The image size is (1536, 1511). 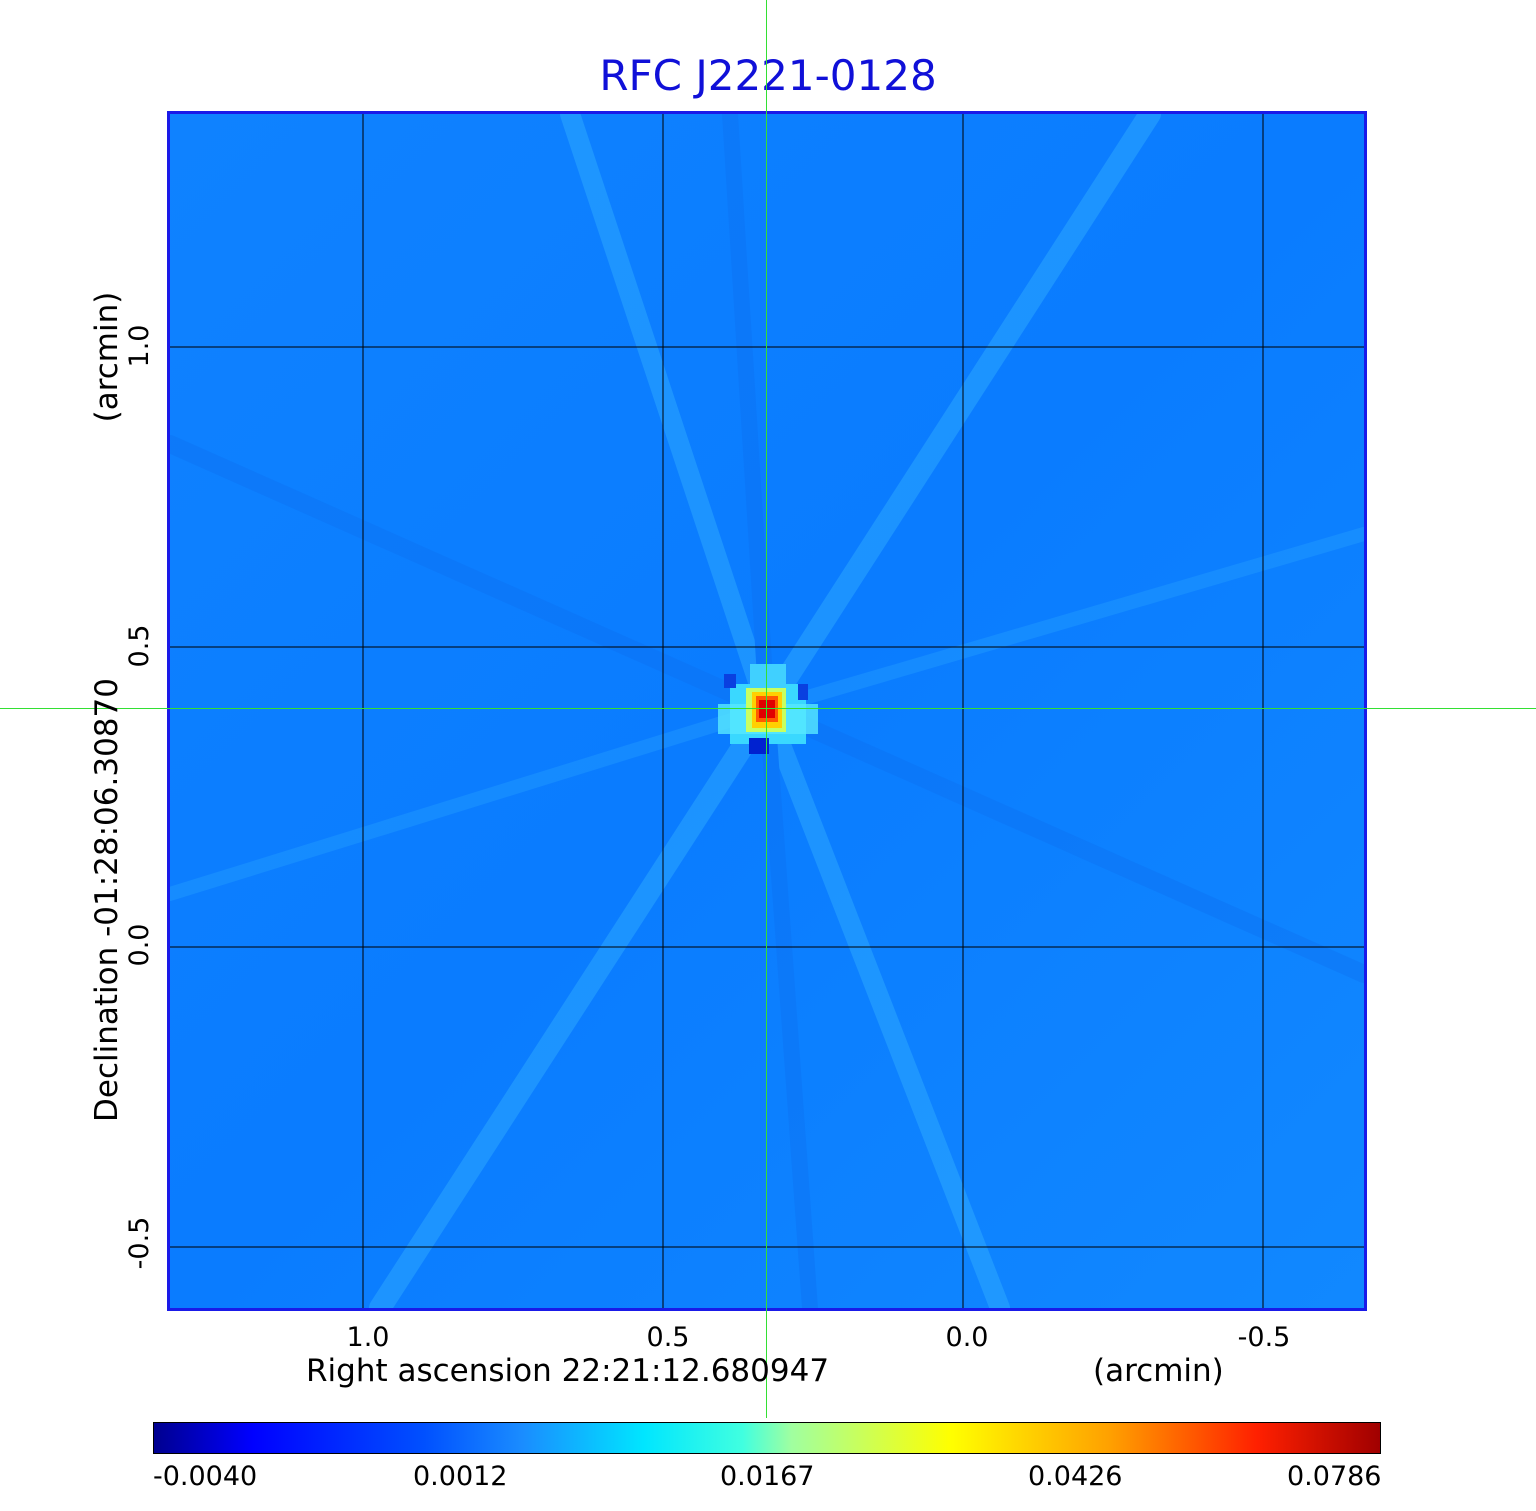 What do you see at coordinates (139, 646) in the screenshot?
I see `y-tick-label: 0.5` at bounding box center [139, 646].